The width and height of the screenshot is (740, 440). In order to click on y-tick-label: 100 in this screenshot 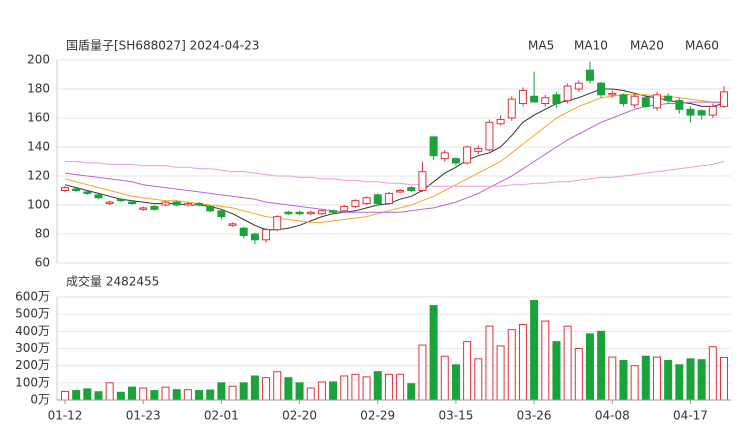, I will do `click(38, 205)`.